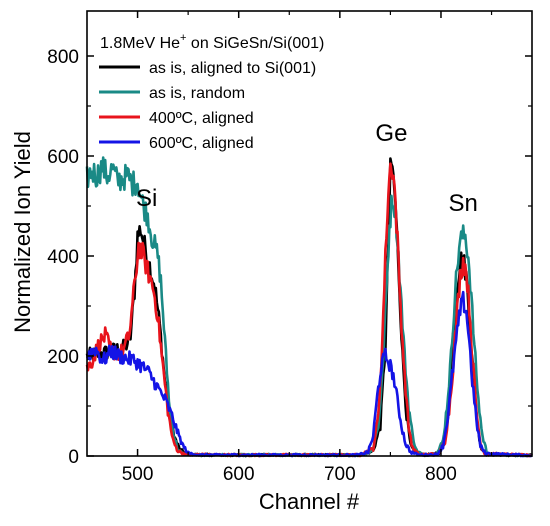  What do you see at coordinates (73, 457) in the screenshot?
I see `y-tick-label-0: 0` at bounding box center [73, 457].